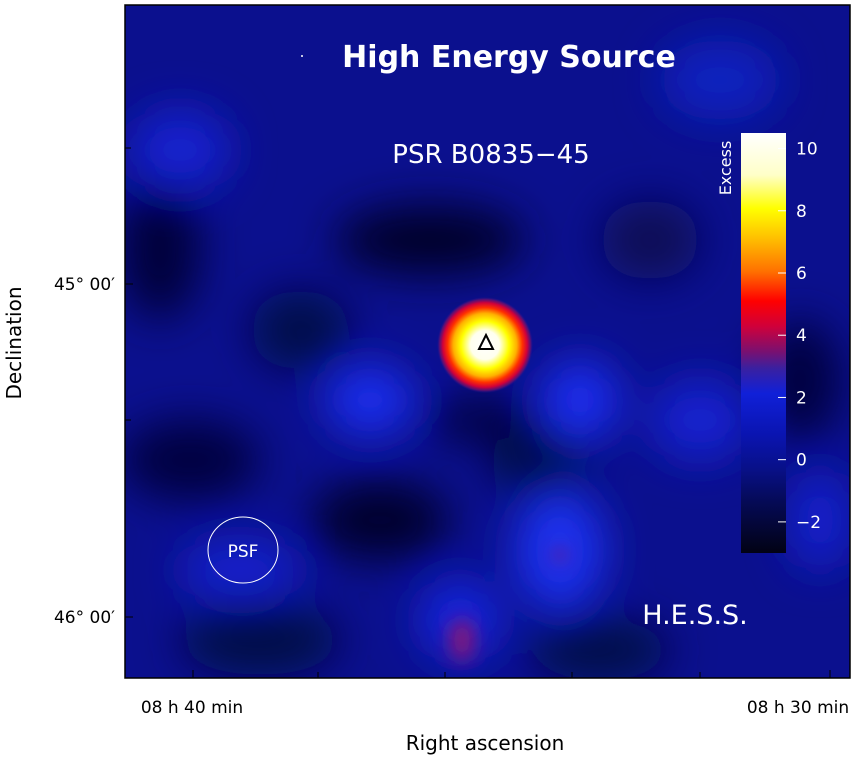 Image resolution: width=855 pixels, height=764 pixels. What do you see at coordinates (801, 274) in the screenshot?
I see `colorbar-tick-label: 6` at bounding box center [801, 274].